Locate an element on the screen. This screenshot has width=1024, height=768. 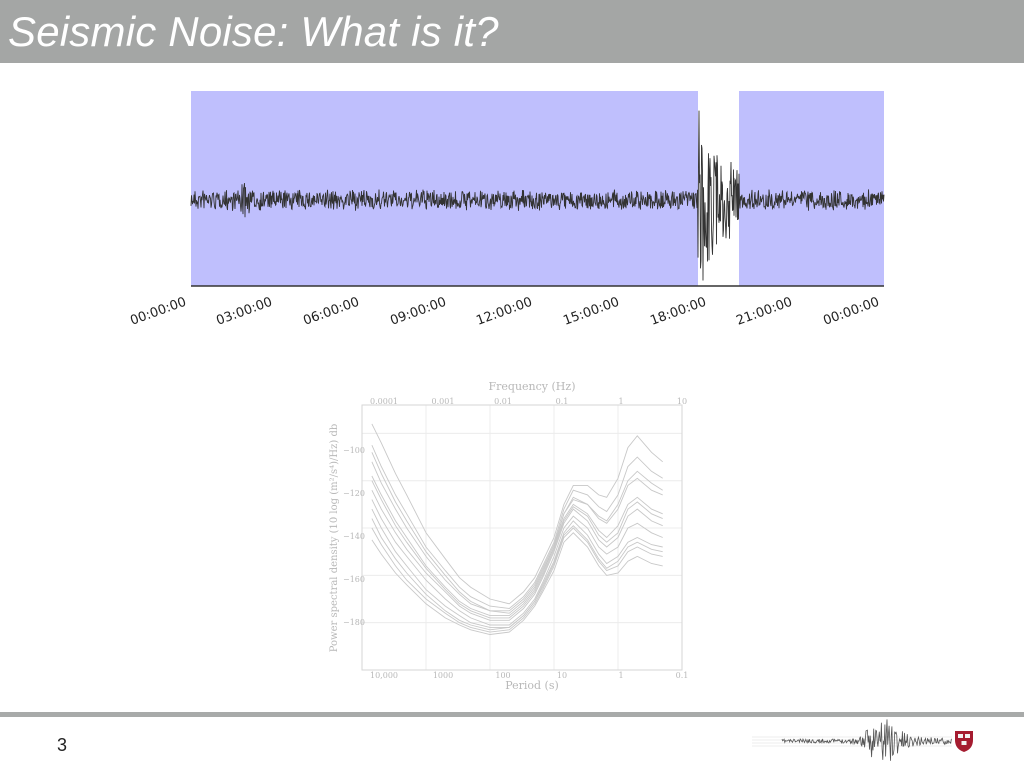
time-label-1: 03:00:00 is located at coordinates (244, 312).